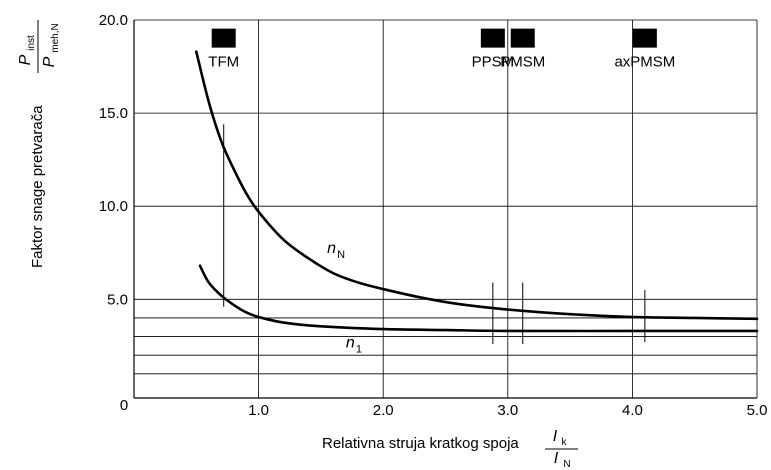 This screenshot has width=771, height=470. I want to click on x-tick-label: 2.0, so click(383, 410).